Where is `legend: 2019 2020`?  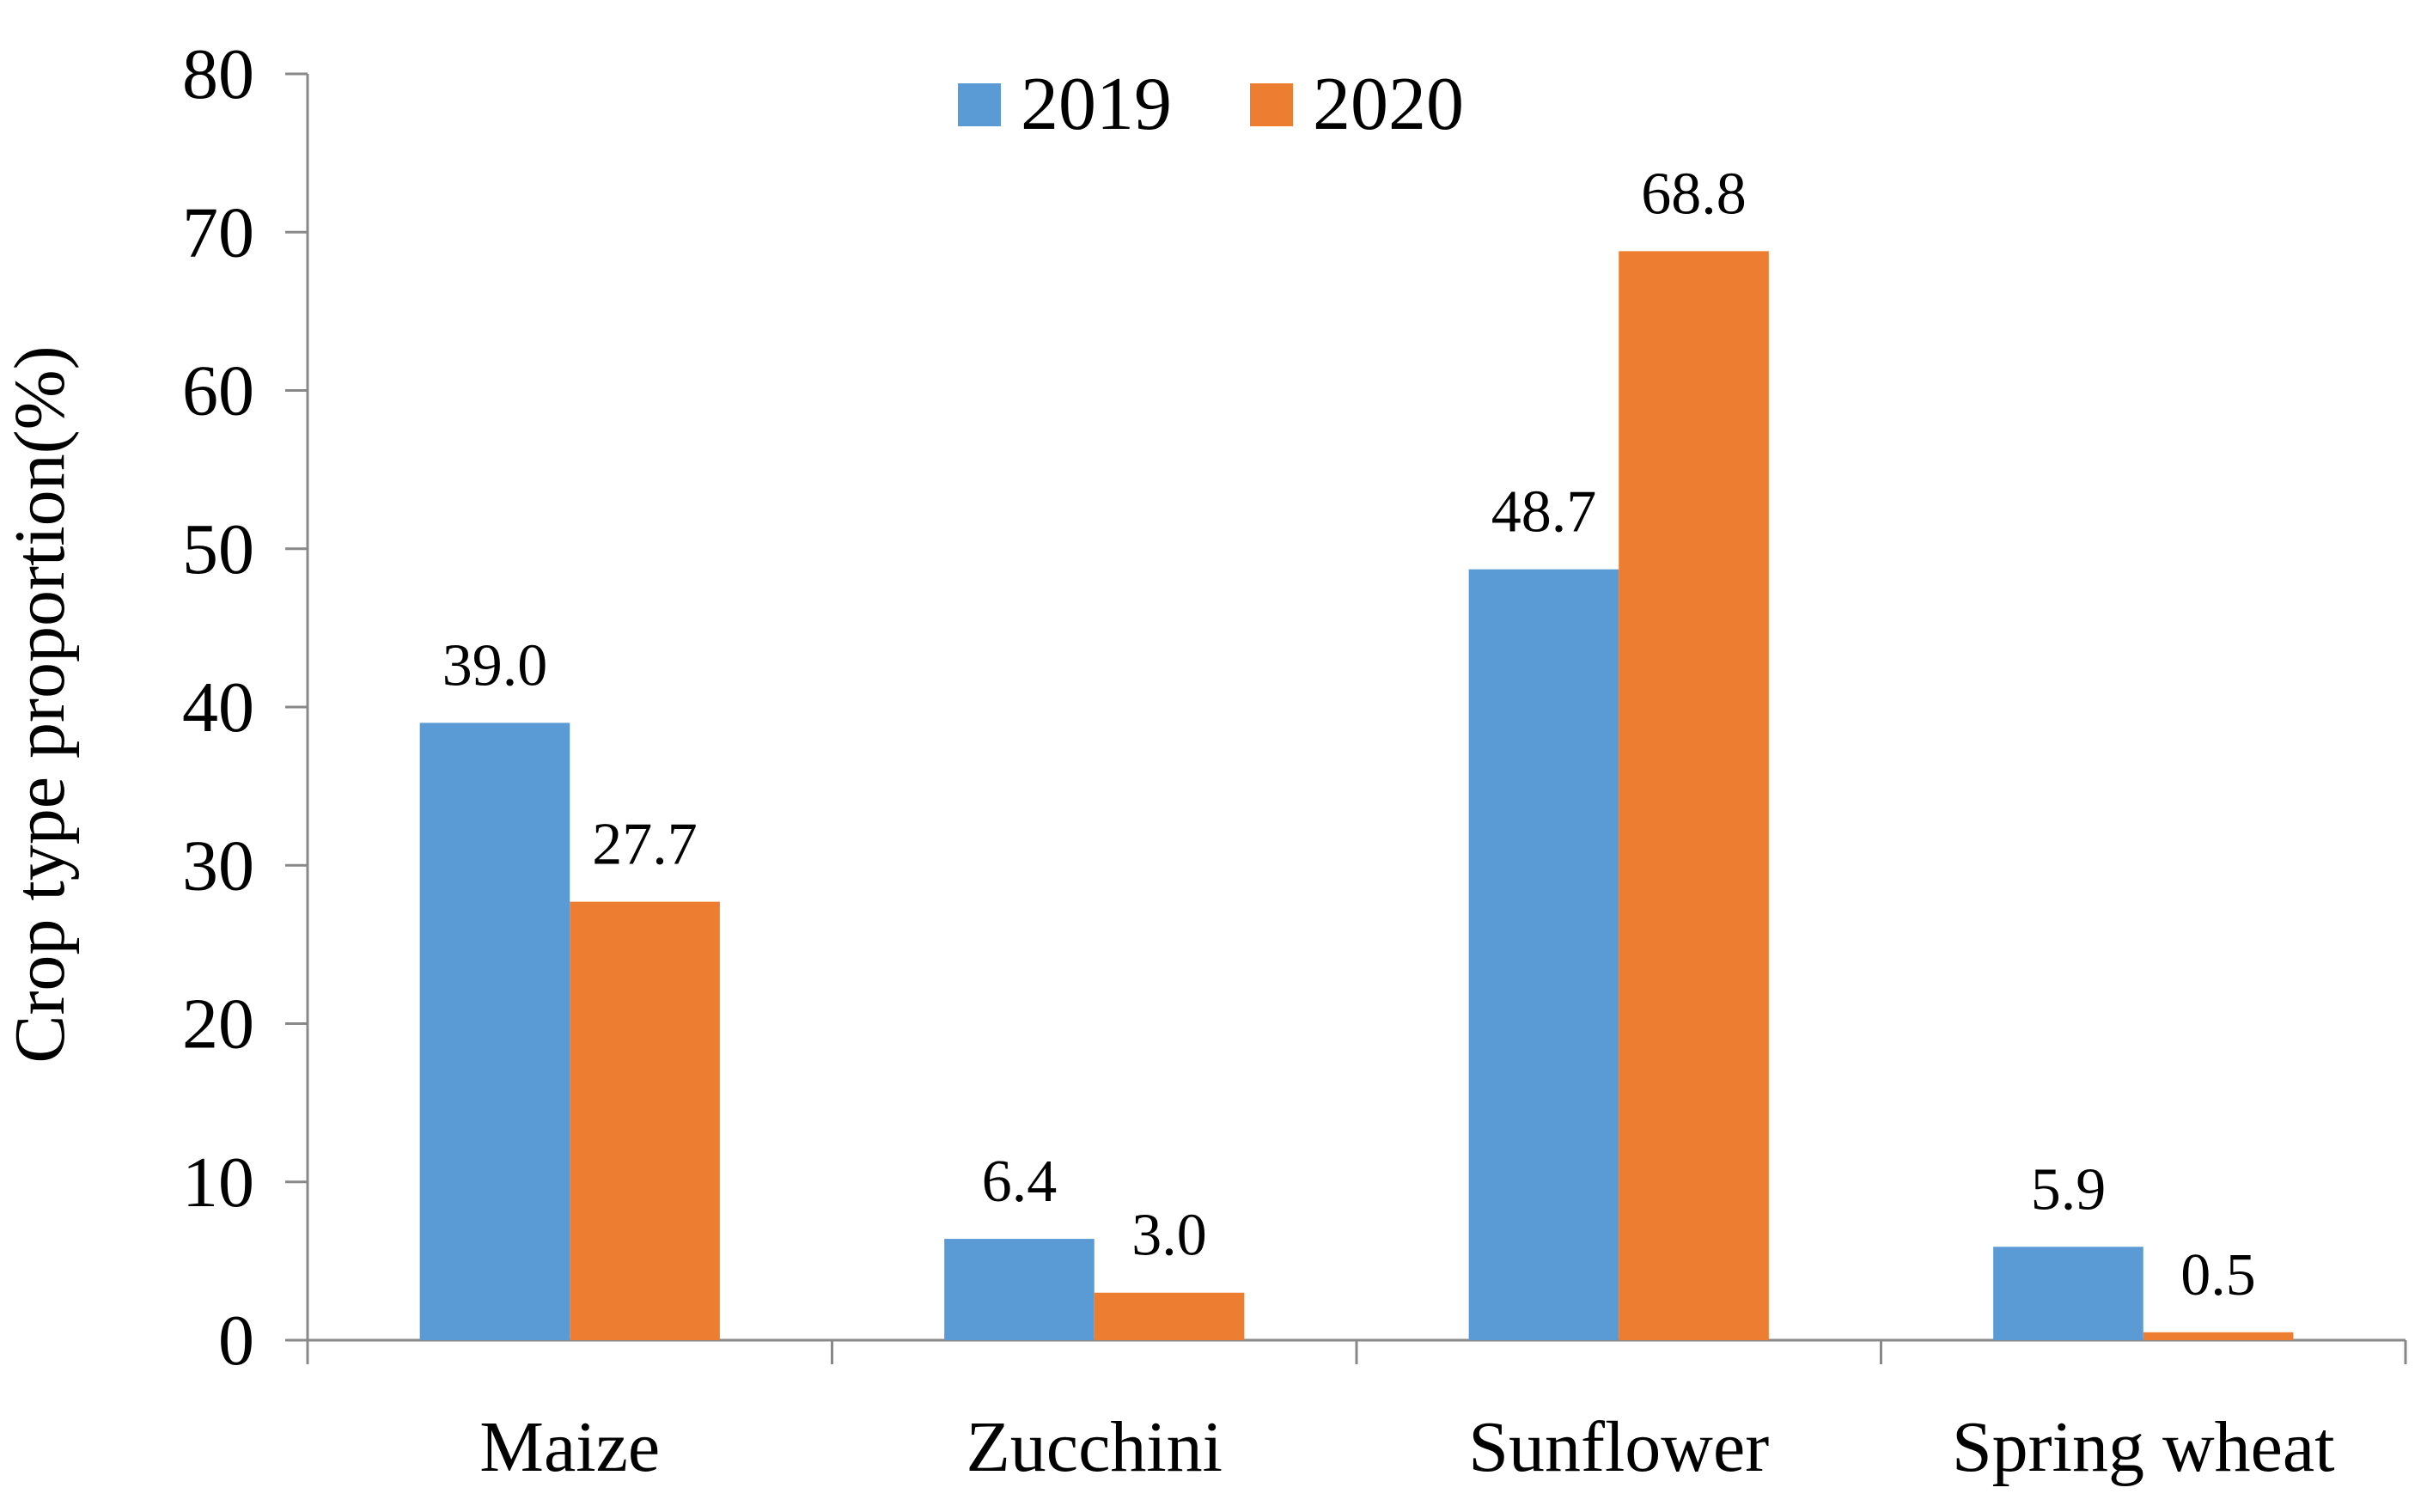
legend: 2019 2020 is located at coordinates (1211, 104).